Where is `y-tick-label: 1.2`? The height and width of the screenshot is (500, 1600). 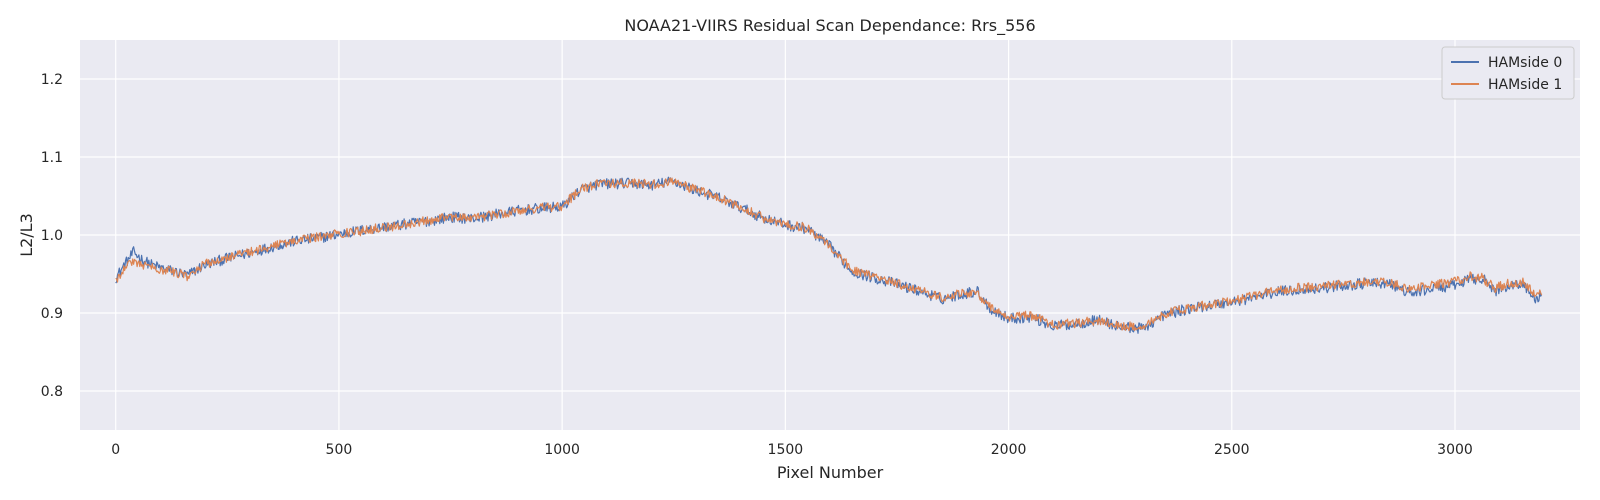
y-tick-label: 1.2 is located at coordinates (52, 80).